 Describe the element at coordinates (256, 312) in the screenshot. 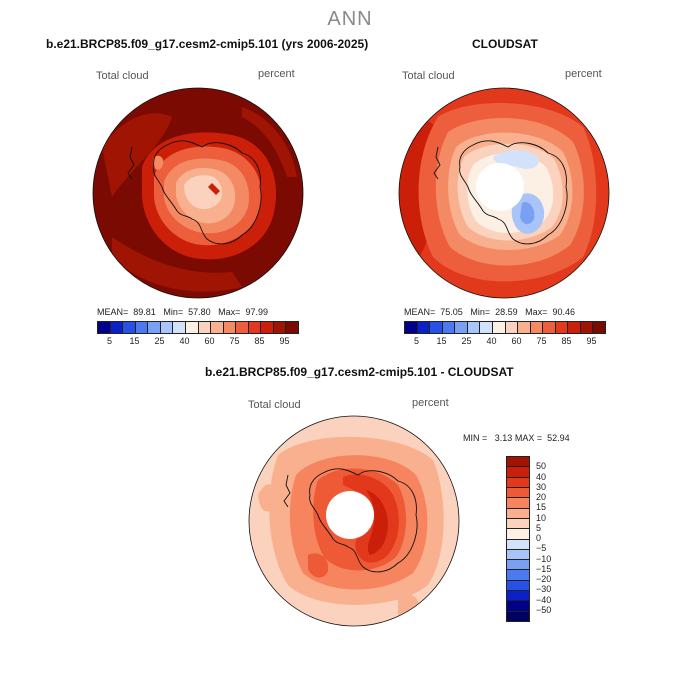

I see `panel-1-max-value: 97.99` at that location.